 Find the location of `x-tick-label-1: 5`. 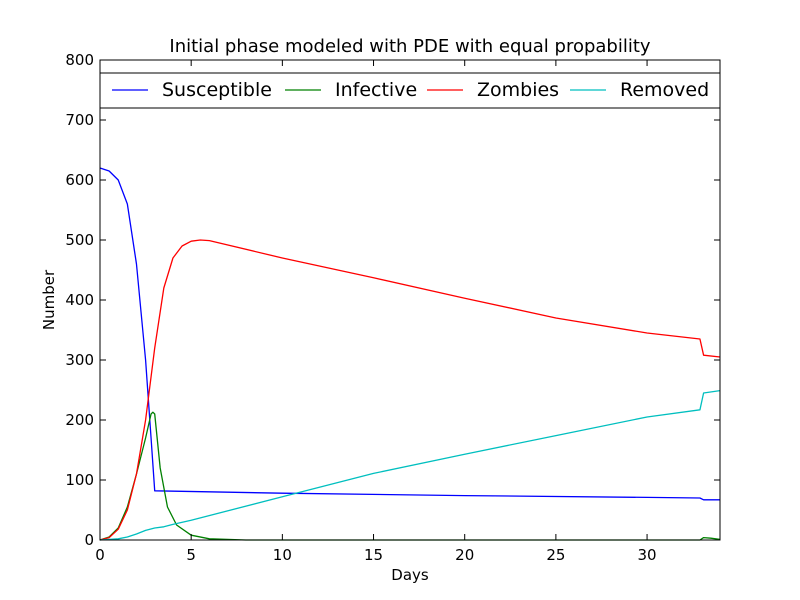

x-tick-label-1: 5 is located at coordinates (191, 555).